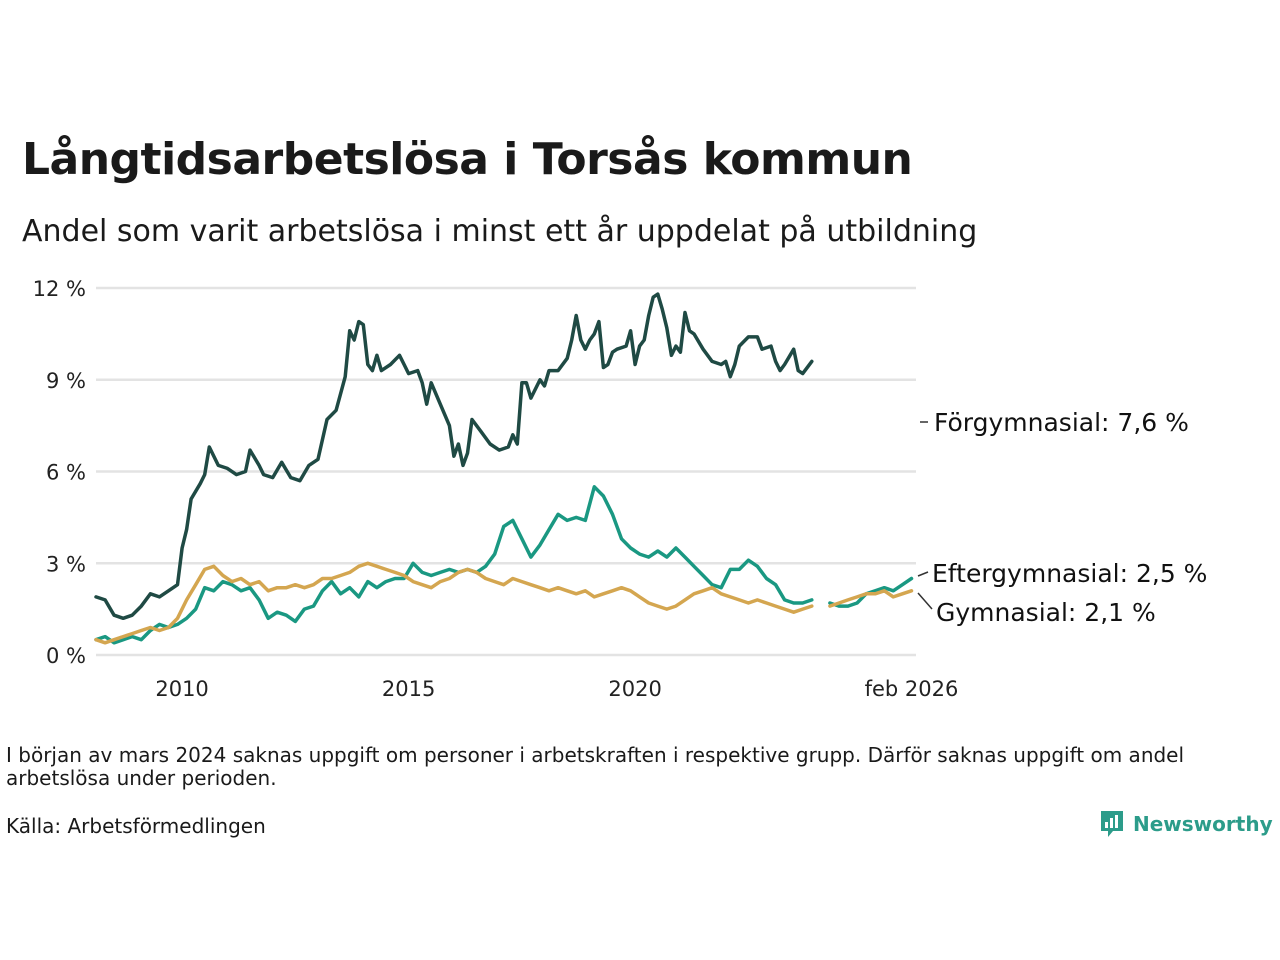  I want to click on series-label-förgymnasial: Förgymnasial: 7,6 %, so click(1061, 422).